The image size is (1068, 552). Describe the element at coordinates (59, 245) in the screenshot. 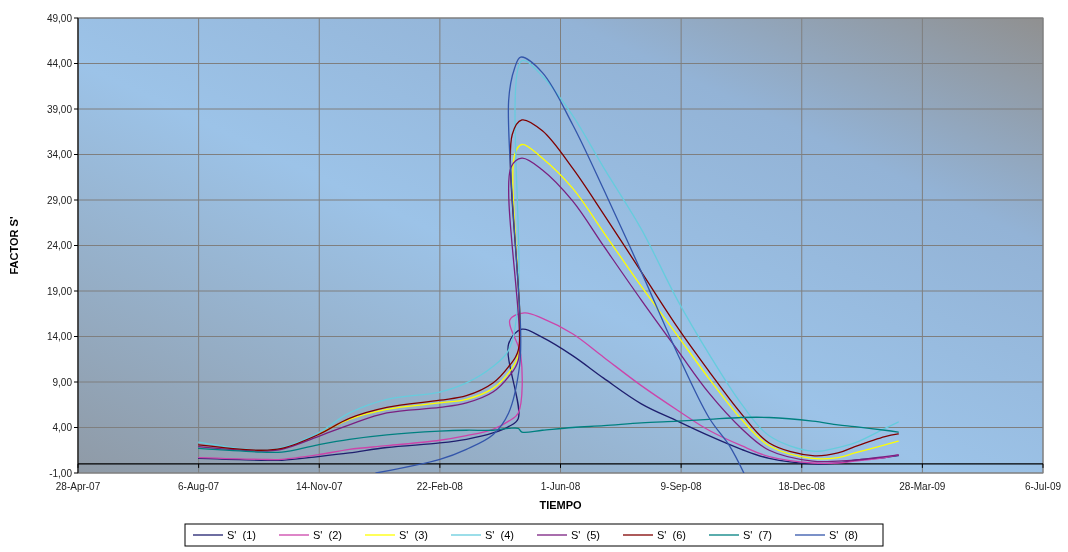

I see `y-tick-label: 24,00` at that location.